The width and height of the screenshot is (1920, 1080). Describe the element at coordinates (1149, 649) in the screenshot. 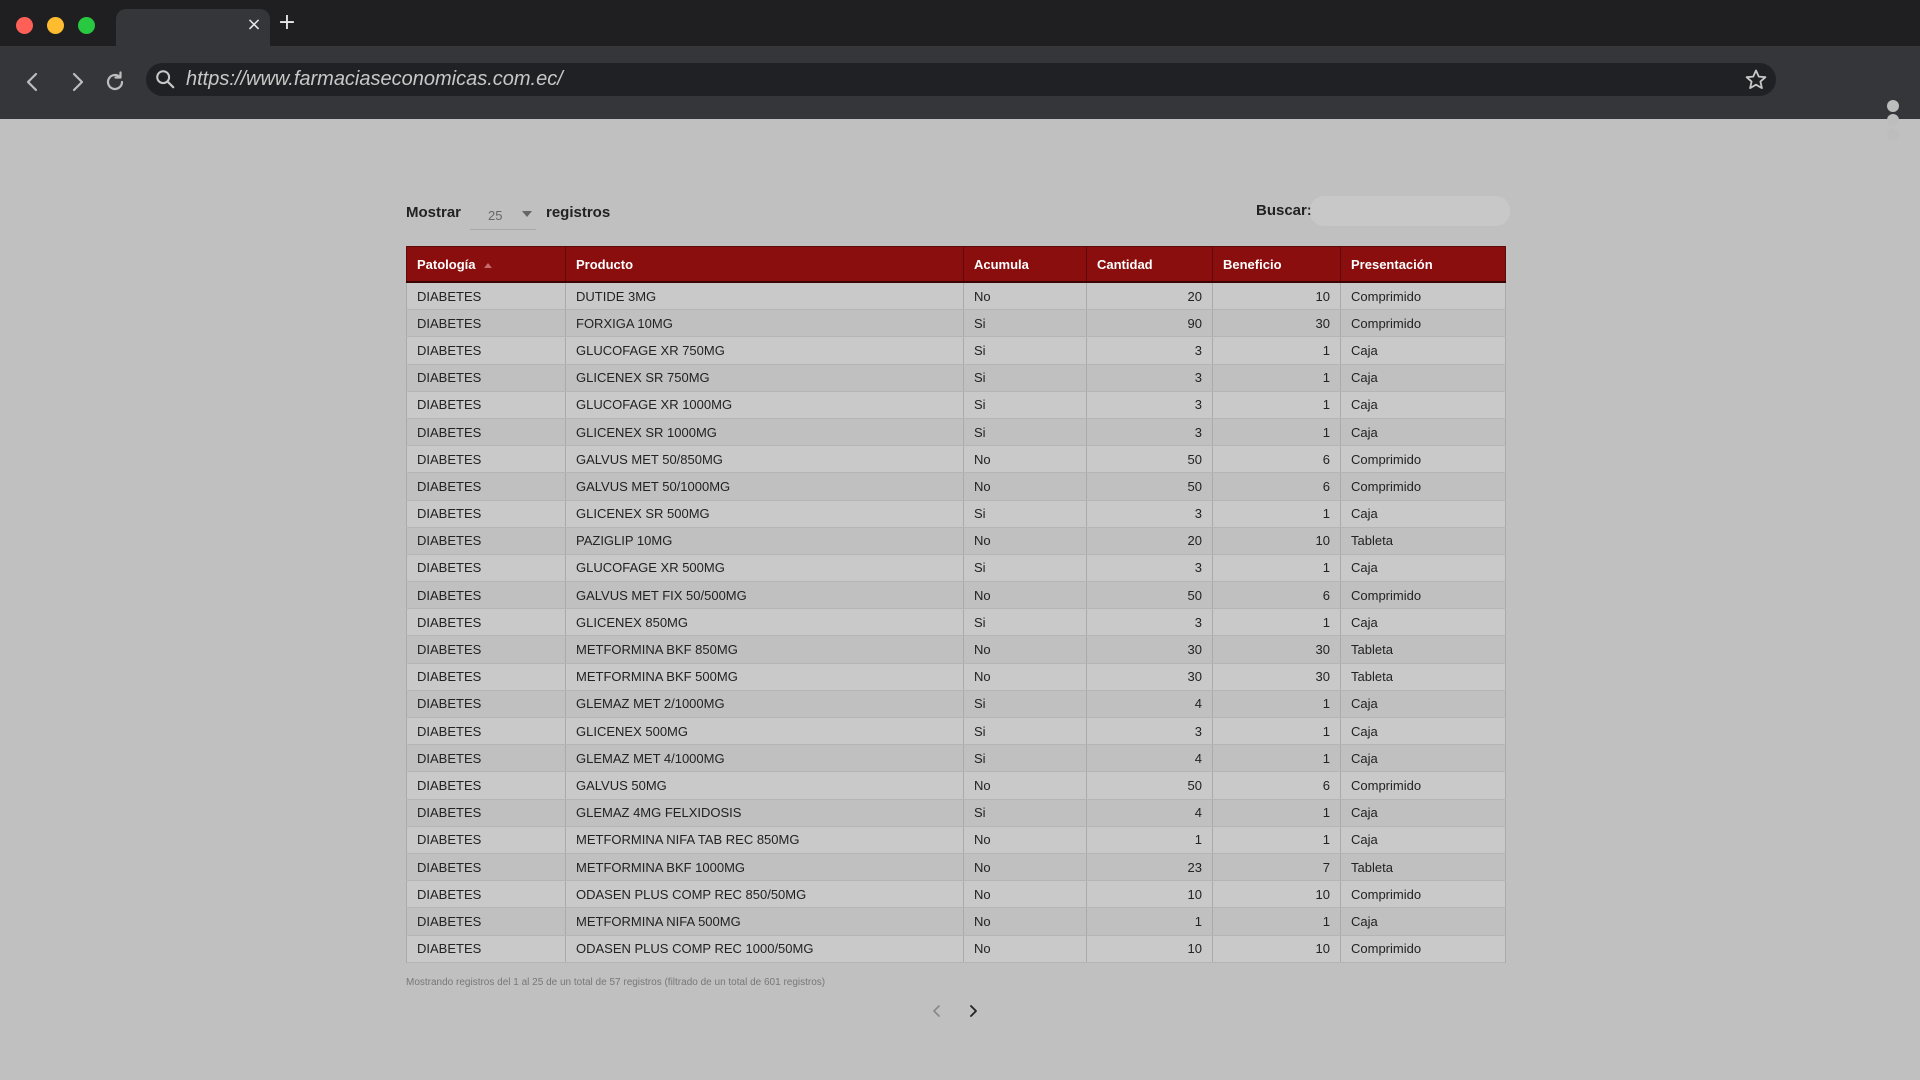

I see `cell-cantidad: 30` at that location.